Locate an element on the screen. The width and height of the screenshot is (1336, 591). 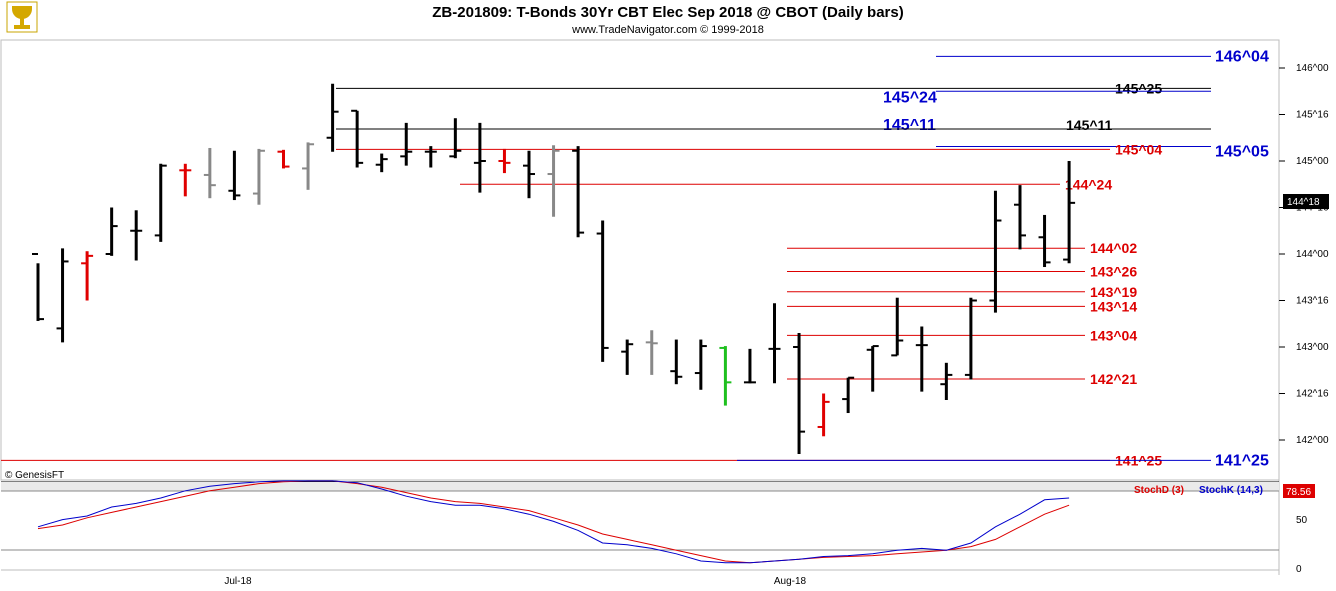
y-tick-label: 145^16 is located at coordinates (1312, 115).